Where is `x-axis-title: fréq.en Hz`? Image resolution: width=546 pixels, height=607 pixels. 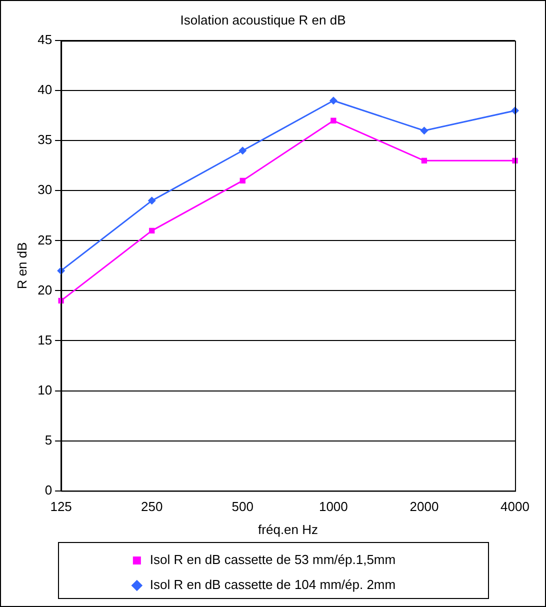
x-axis-title: fréq.en Hz is located at coordinates (288, 529).